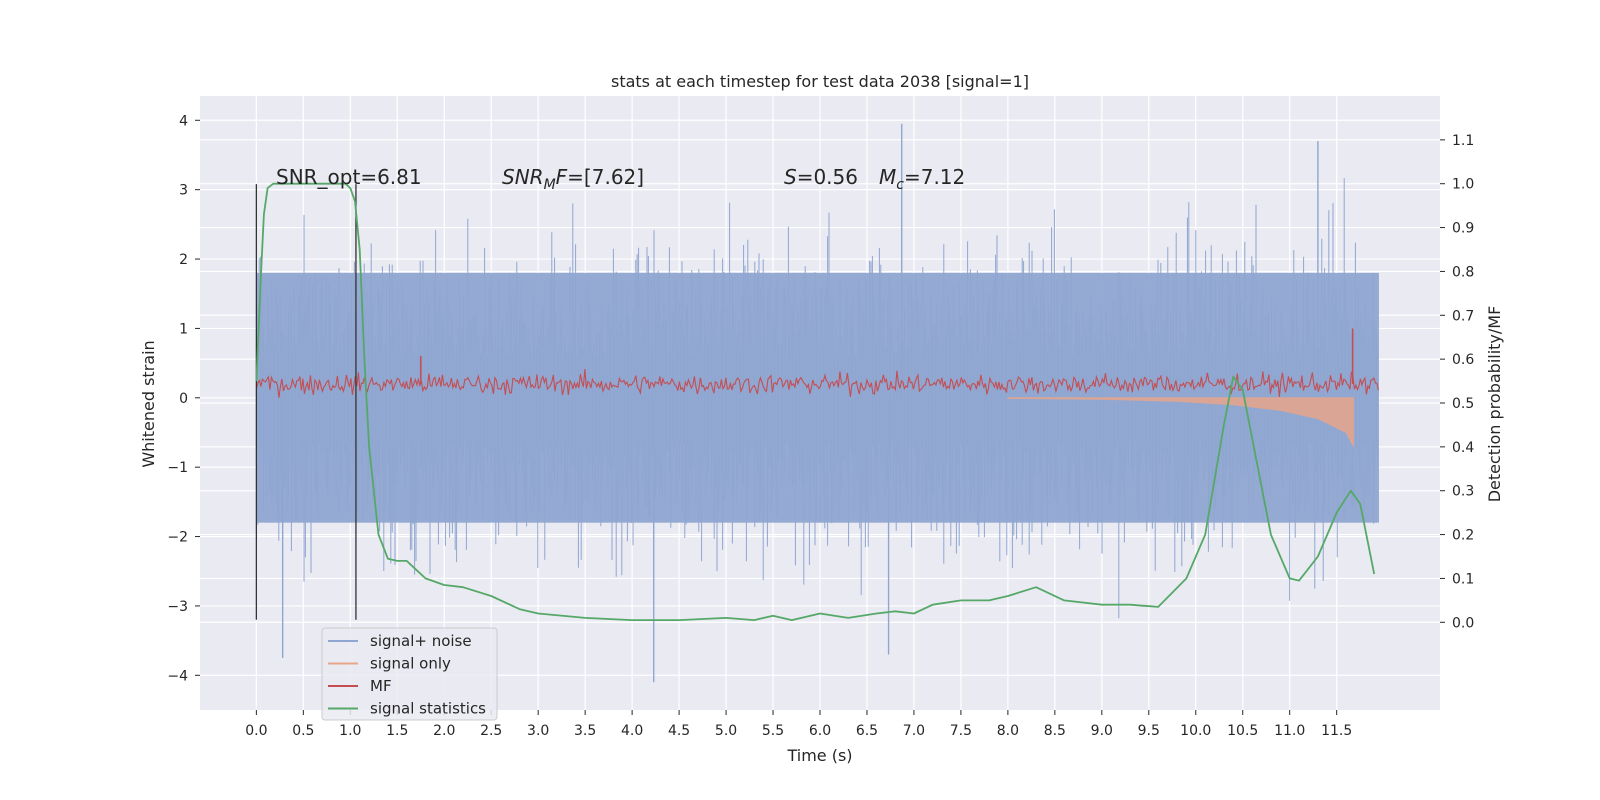  I want to click on y2-tick-label: 0.2, so click(1463, 536).